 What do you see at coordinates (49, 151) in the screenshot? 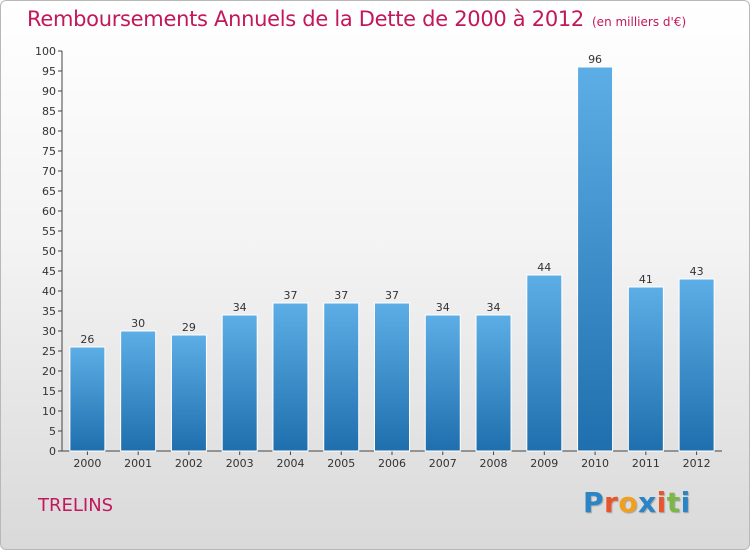
I see `y-tick-label: 75` at bounding box center [49, 151].